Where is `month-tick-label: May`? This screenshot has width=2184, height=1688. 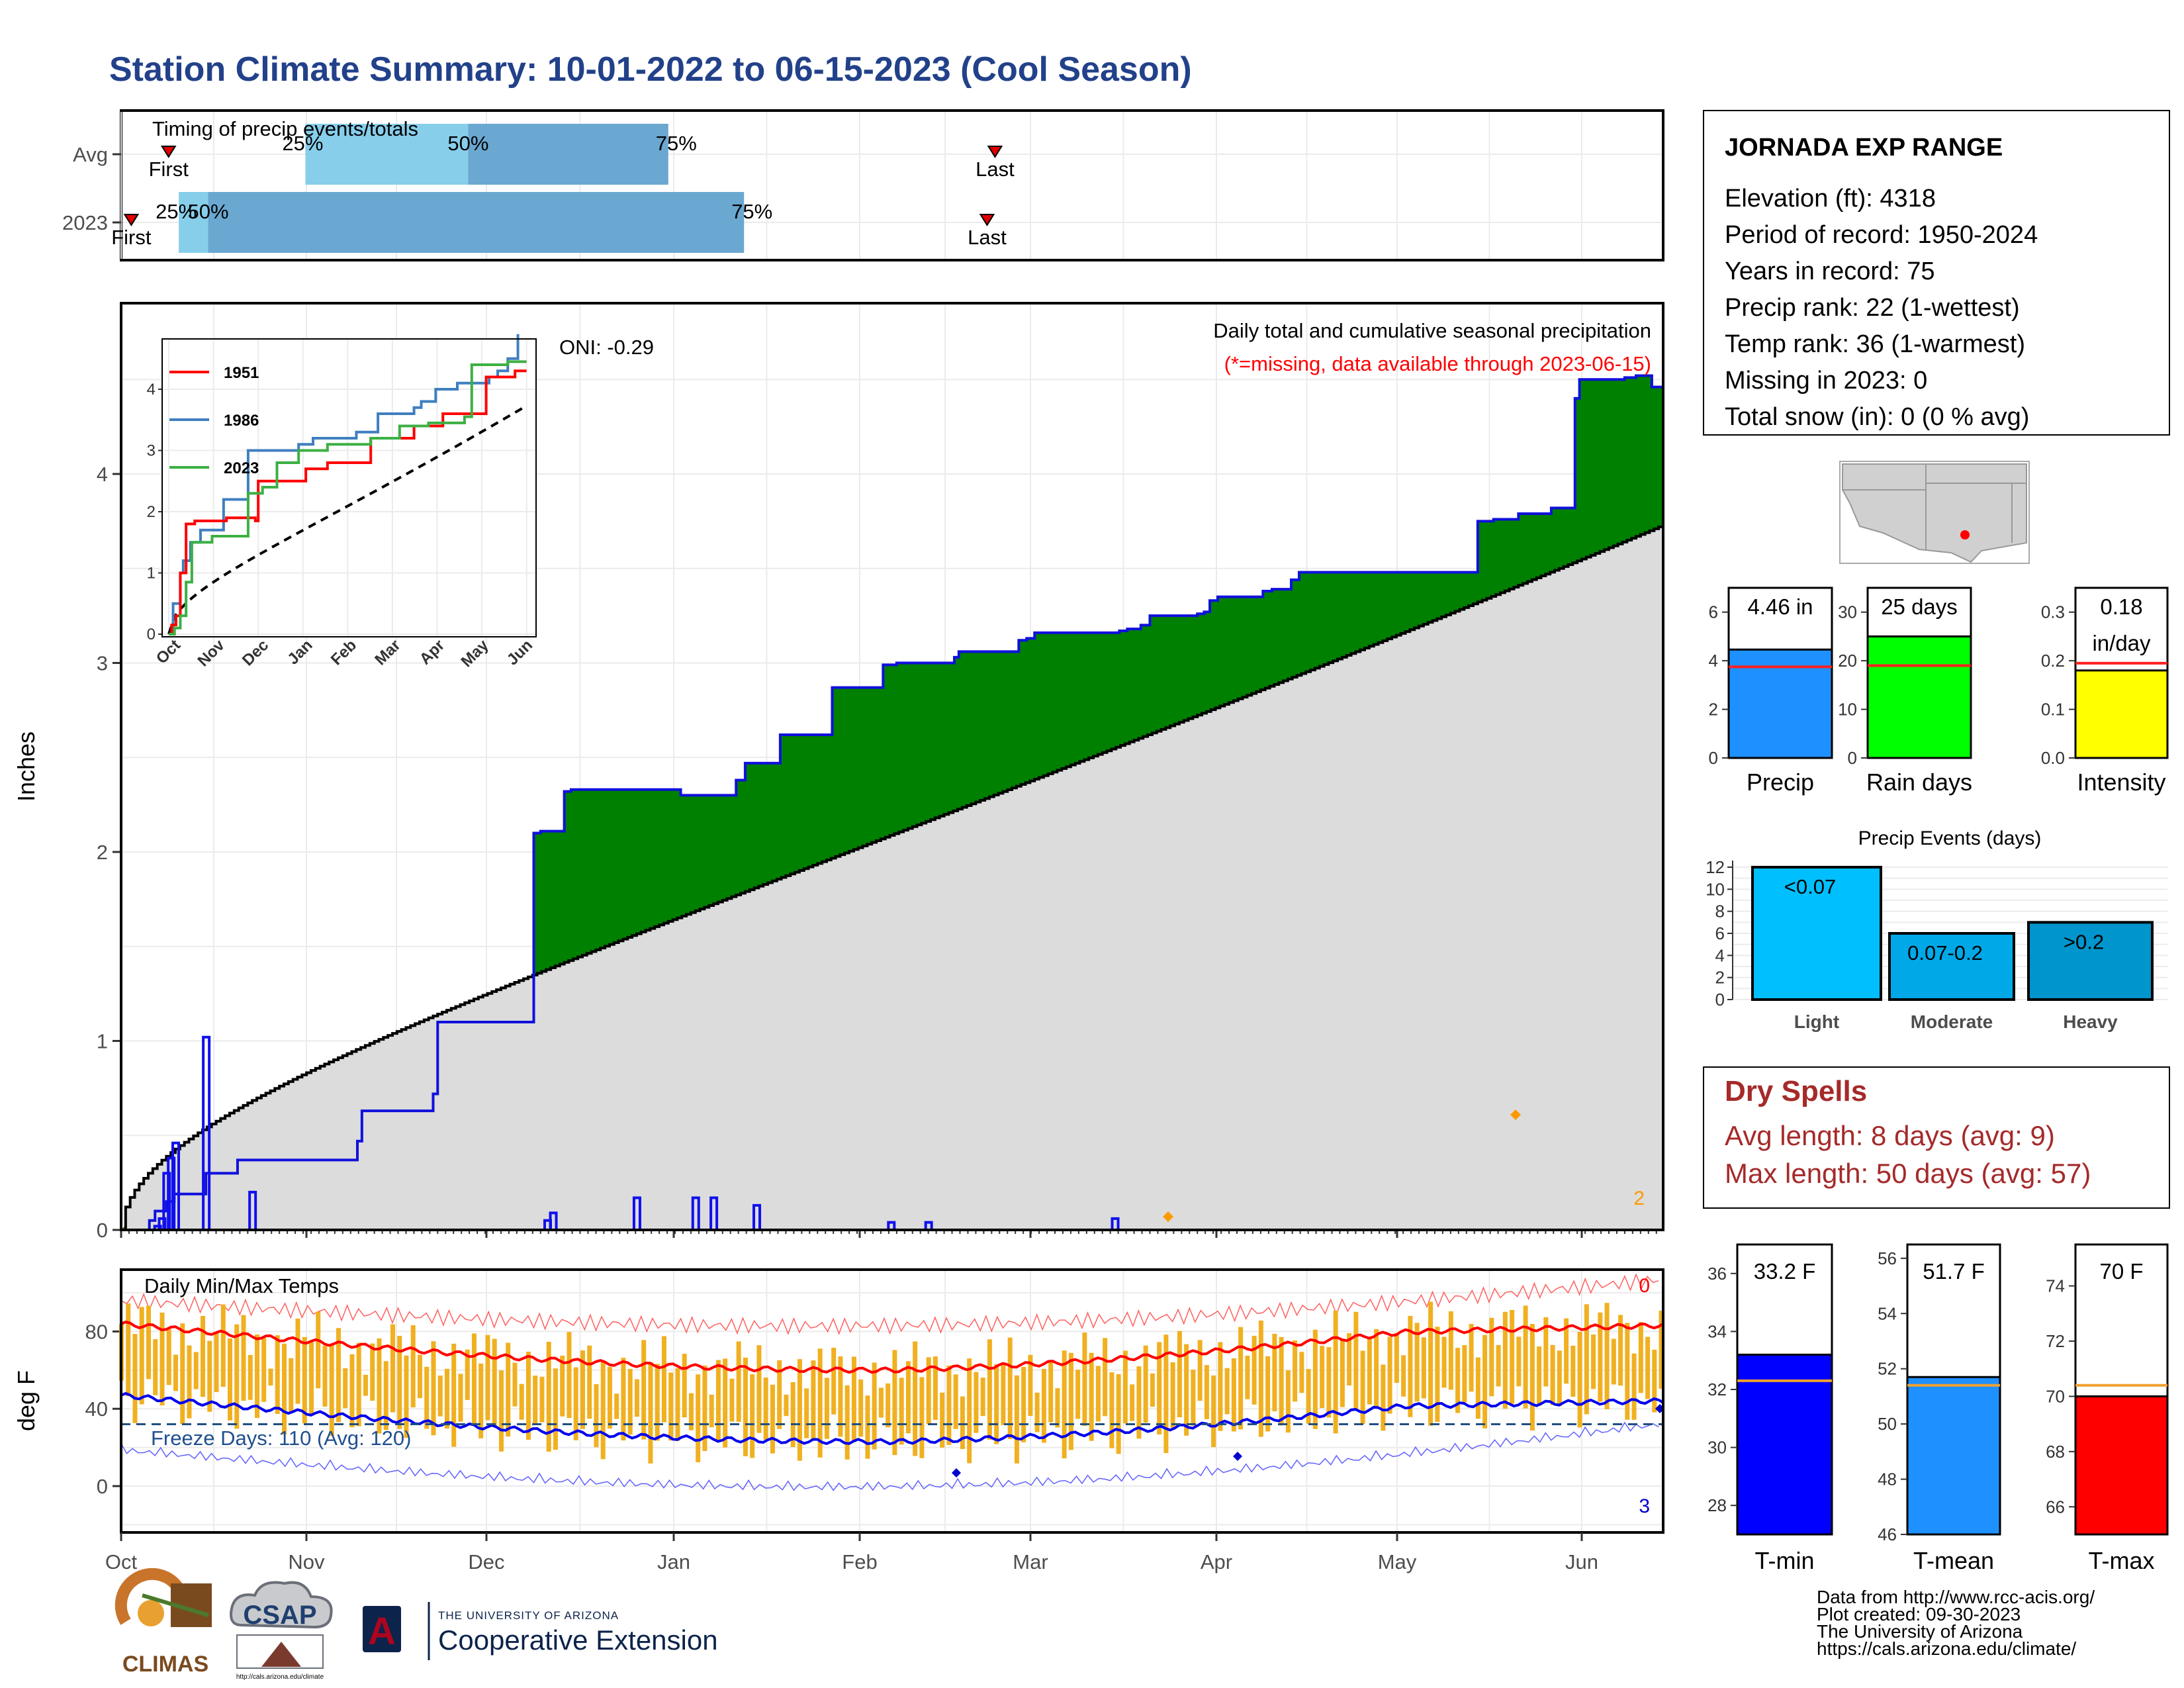
month-tick-label: May is located at coordinates (1397, 1561).